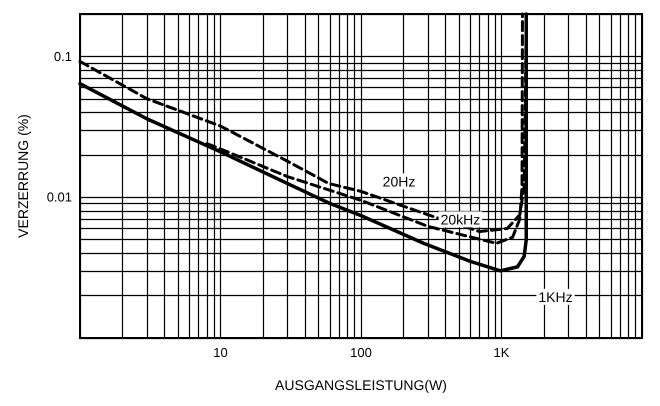  I want to click on y-axis-title: VERZERRUNG (%), so click(23, 176).